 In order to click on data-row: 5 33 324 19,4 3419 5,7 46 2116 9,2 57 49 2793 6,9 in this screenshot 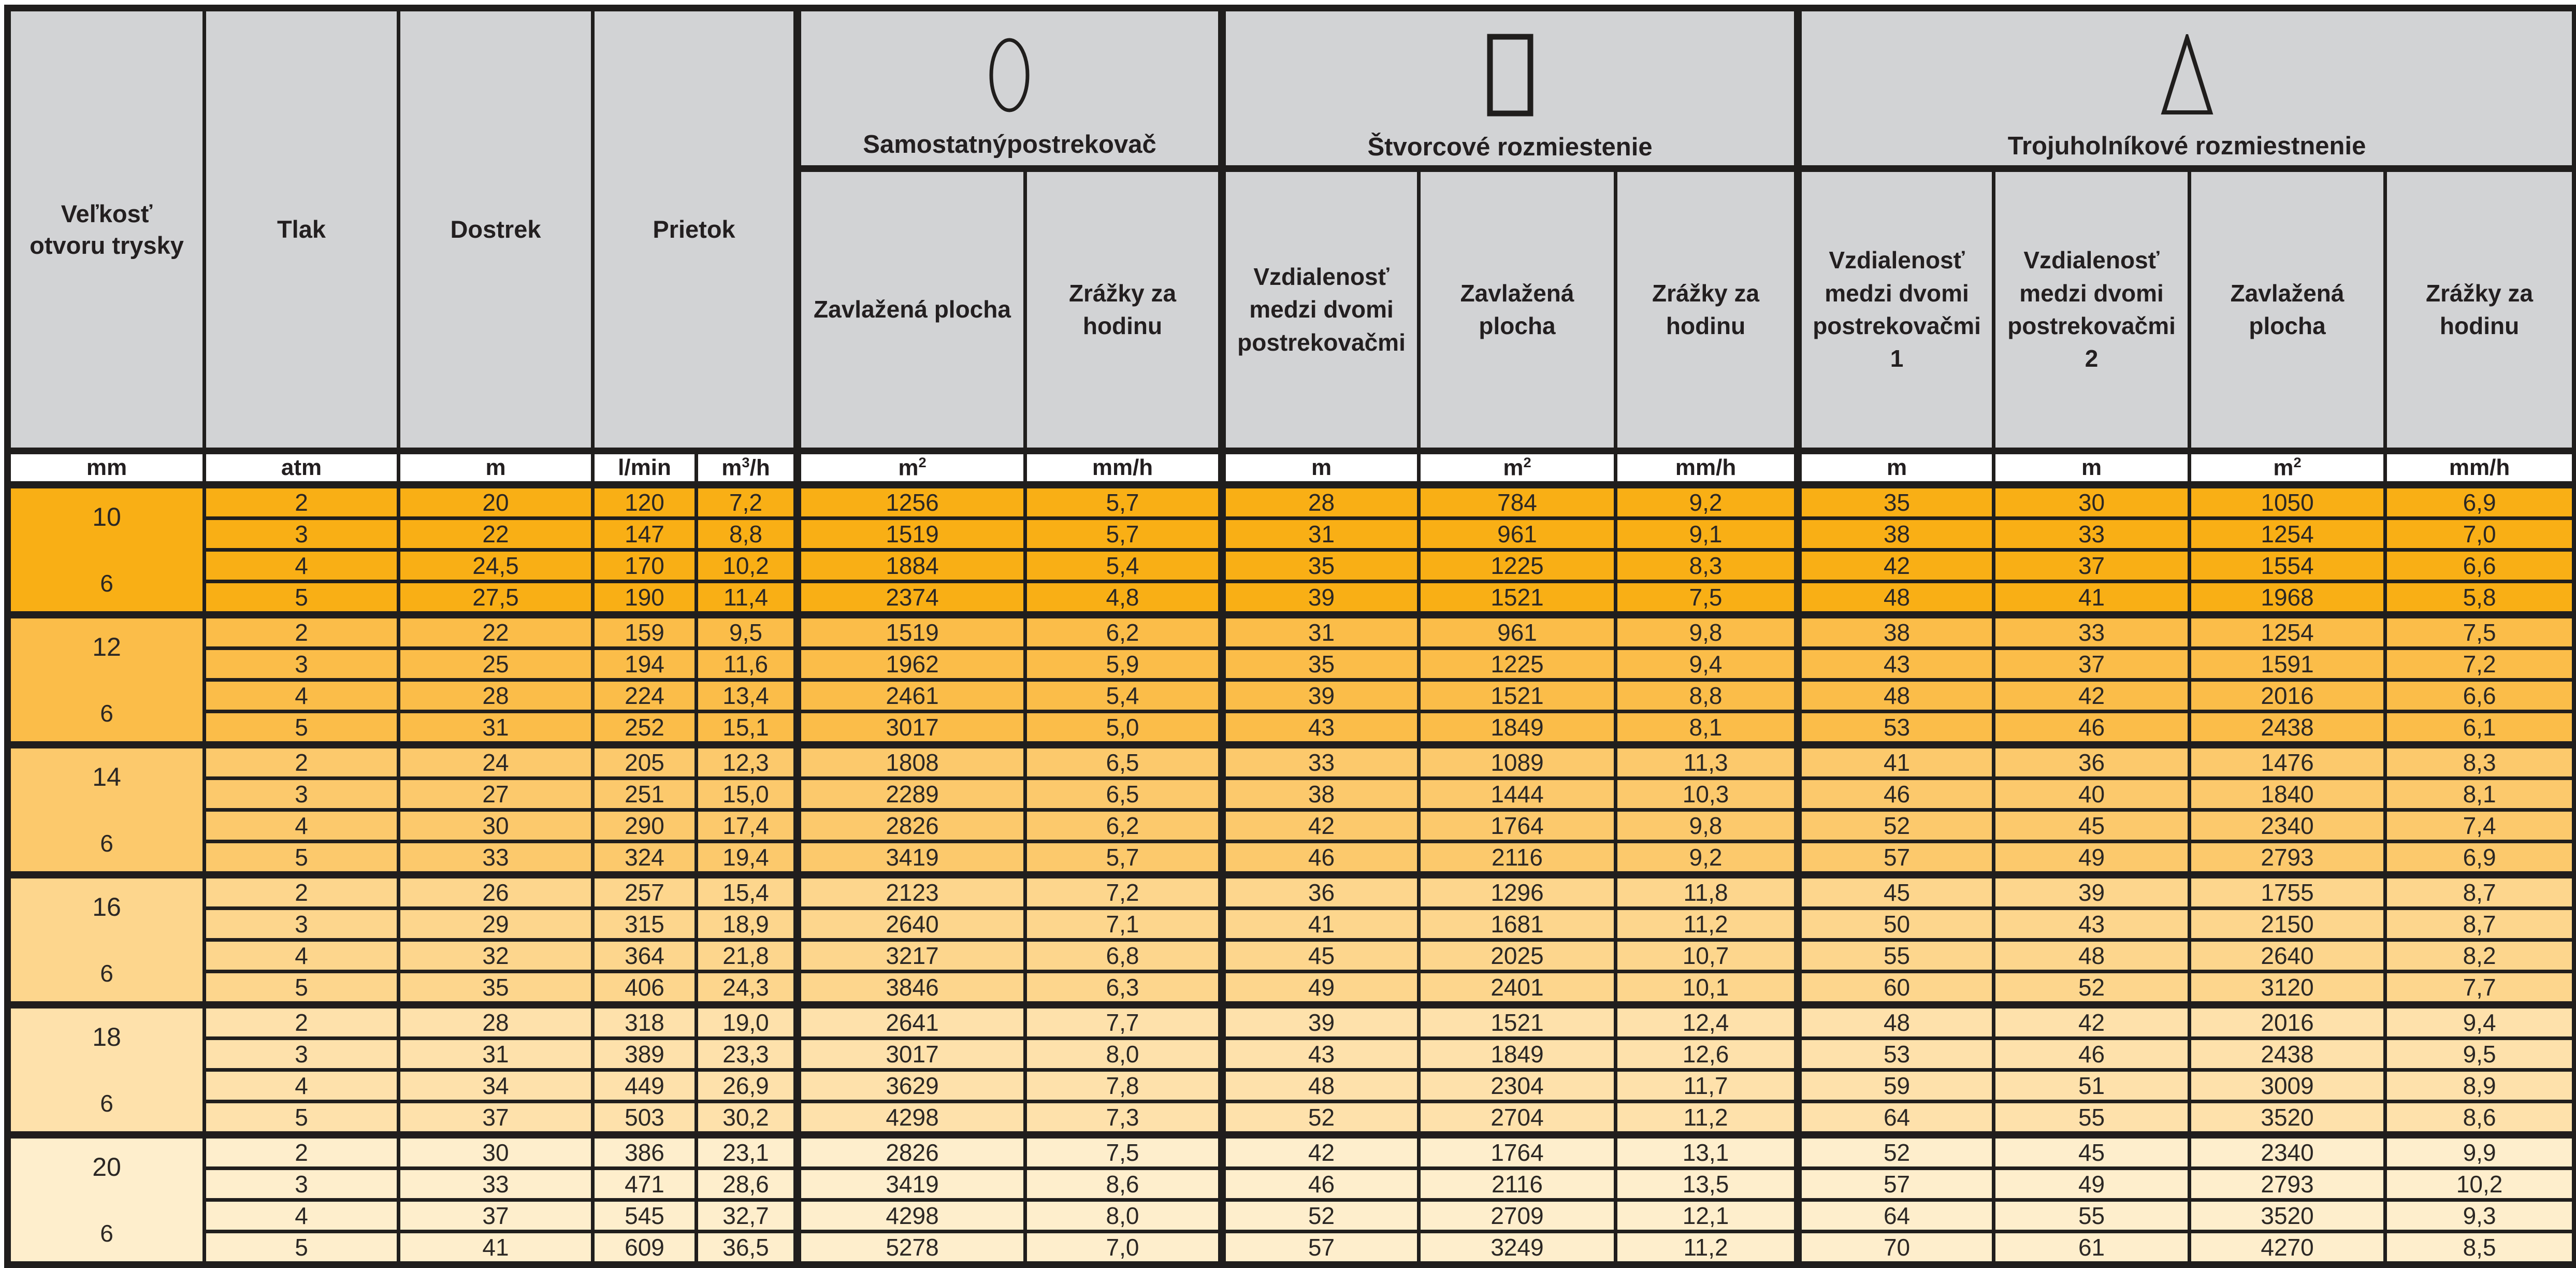, I will do `click(1292, 858)`.